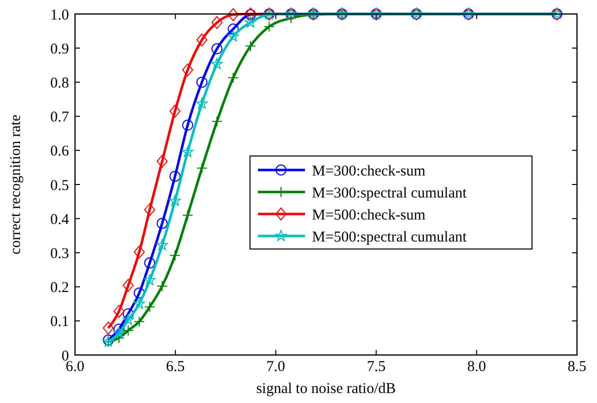  I want to click on y-tick-label: 0.6, so click(60, 152).